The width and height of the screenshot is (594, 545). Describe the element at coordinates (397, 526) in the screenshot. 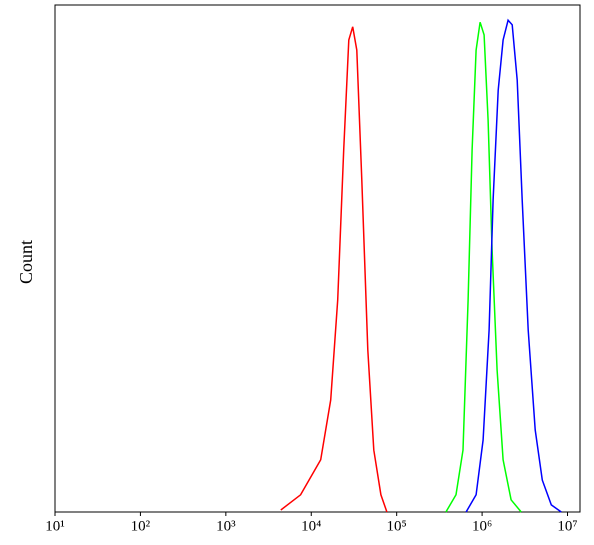

I see `x-tick-label: 10⁵` at that location.